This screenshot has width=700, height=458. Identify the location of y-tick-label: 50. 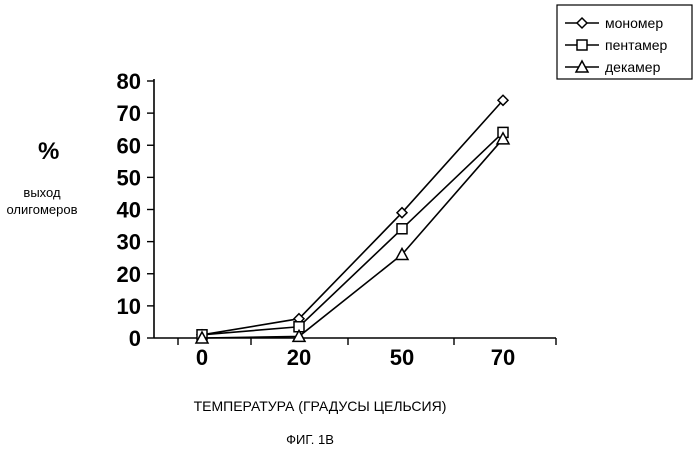
(129, 177).